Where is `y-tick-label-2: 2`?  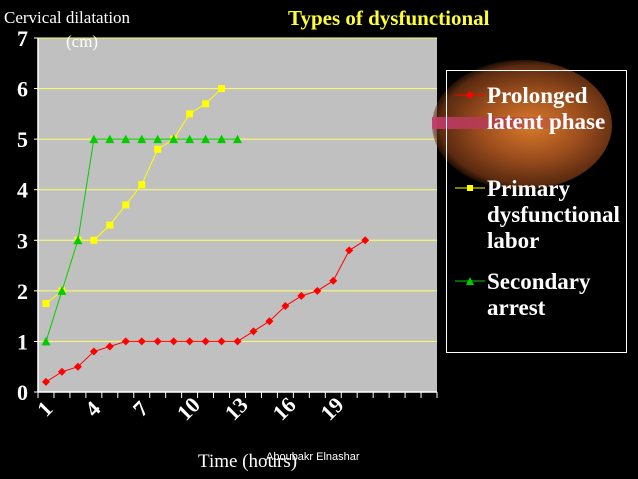 y-tick-label-2: 2 is located at coordinates (22, 291).